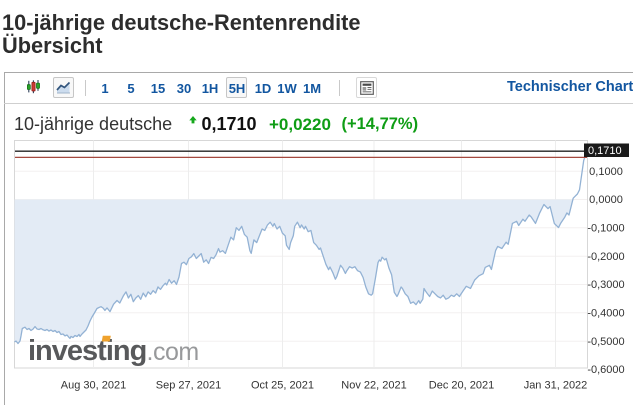 This screenshot has height=405, width=633. I want to click on svg-text: .com, so click(173, 352).